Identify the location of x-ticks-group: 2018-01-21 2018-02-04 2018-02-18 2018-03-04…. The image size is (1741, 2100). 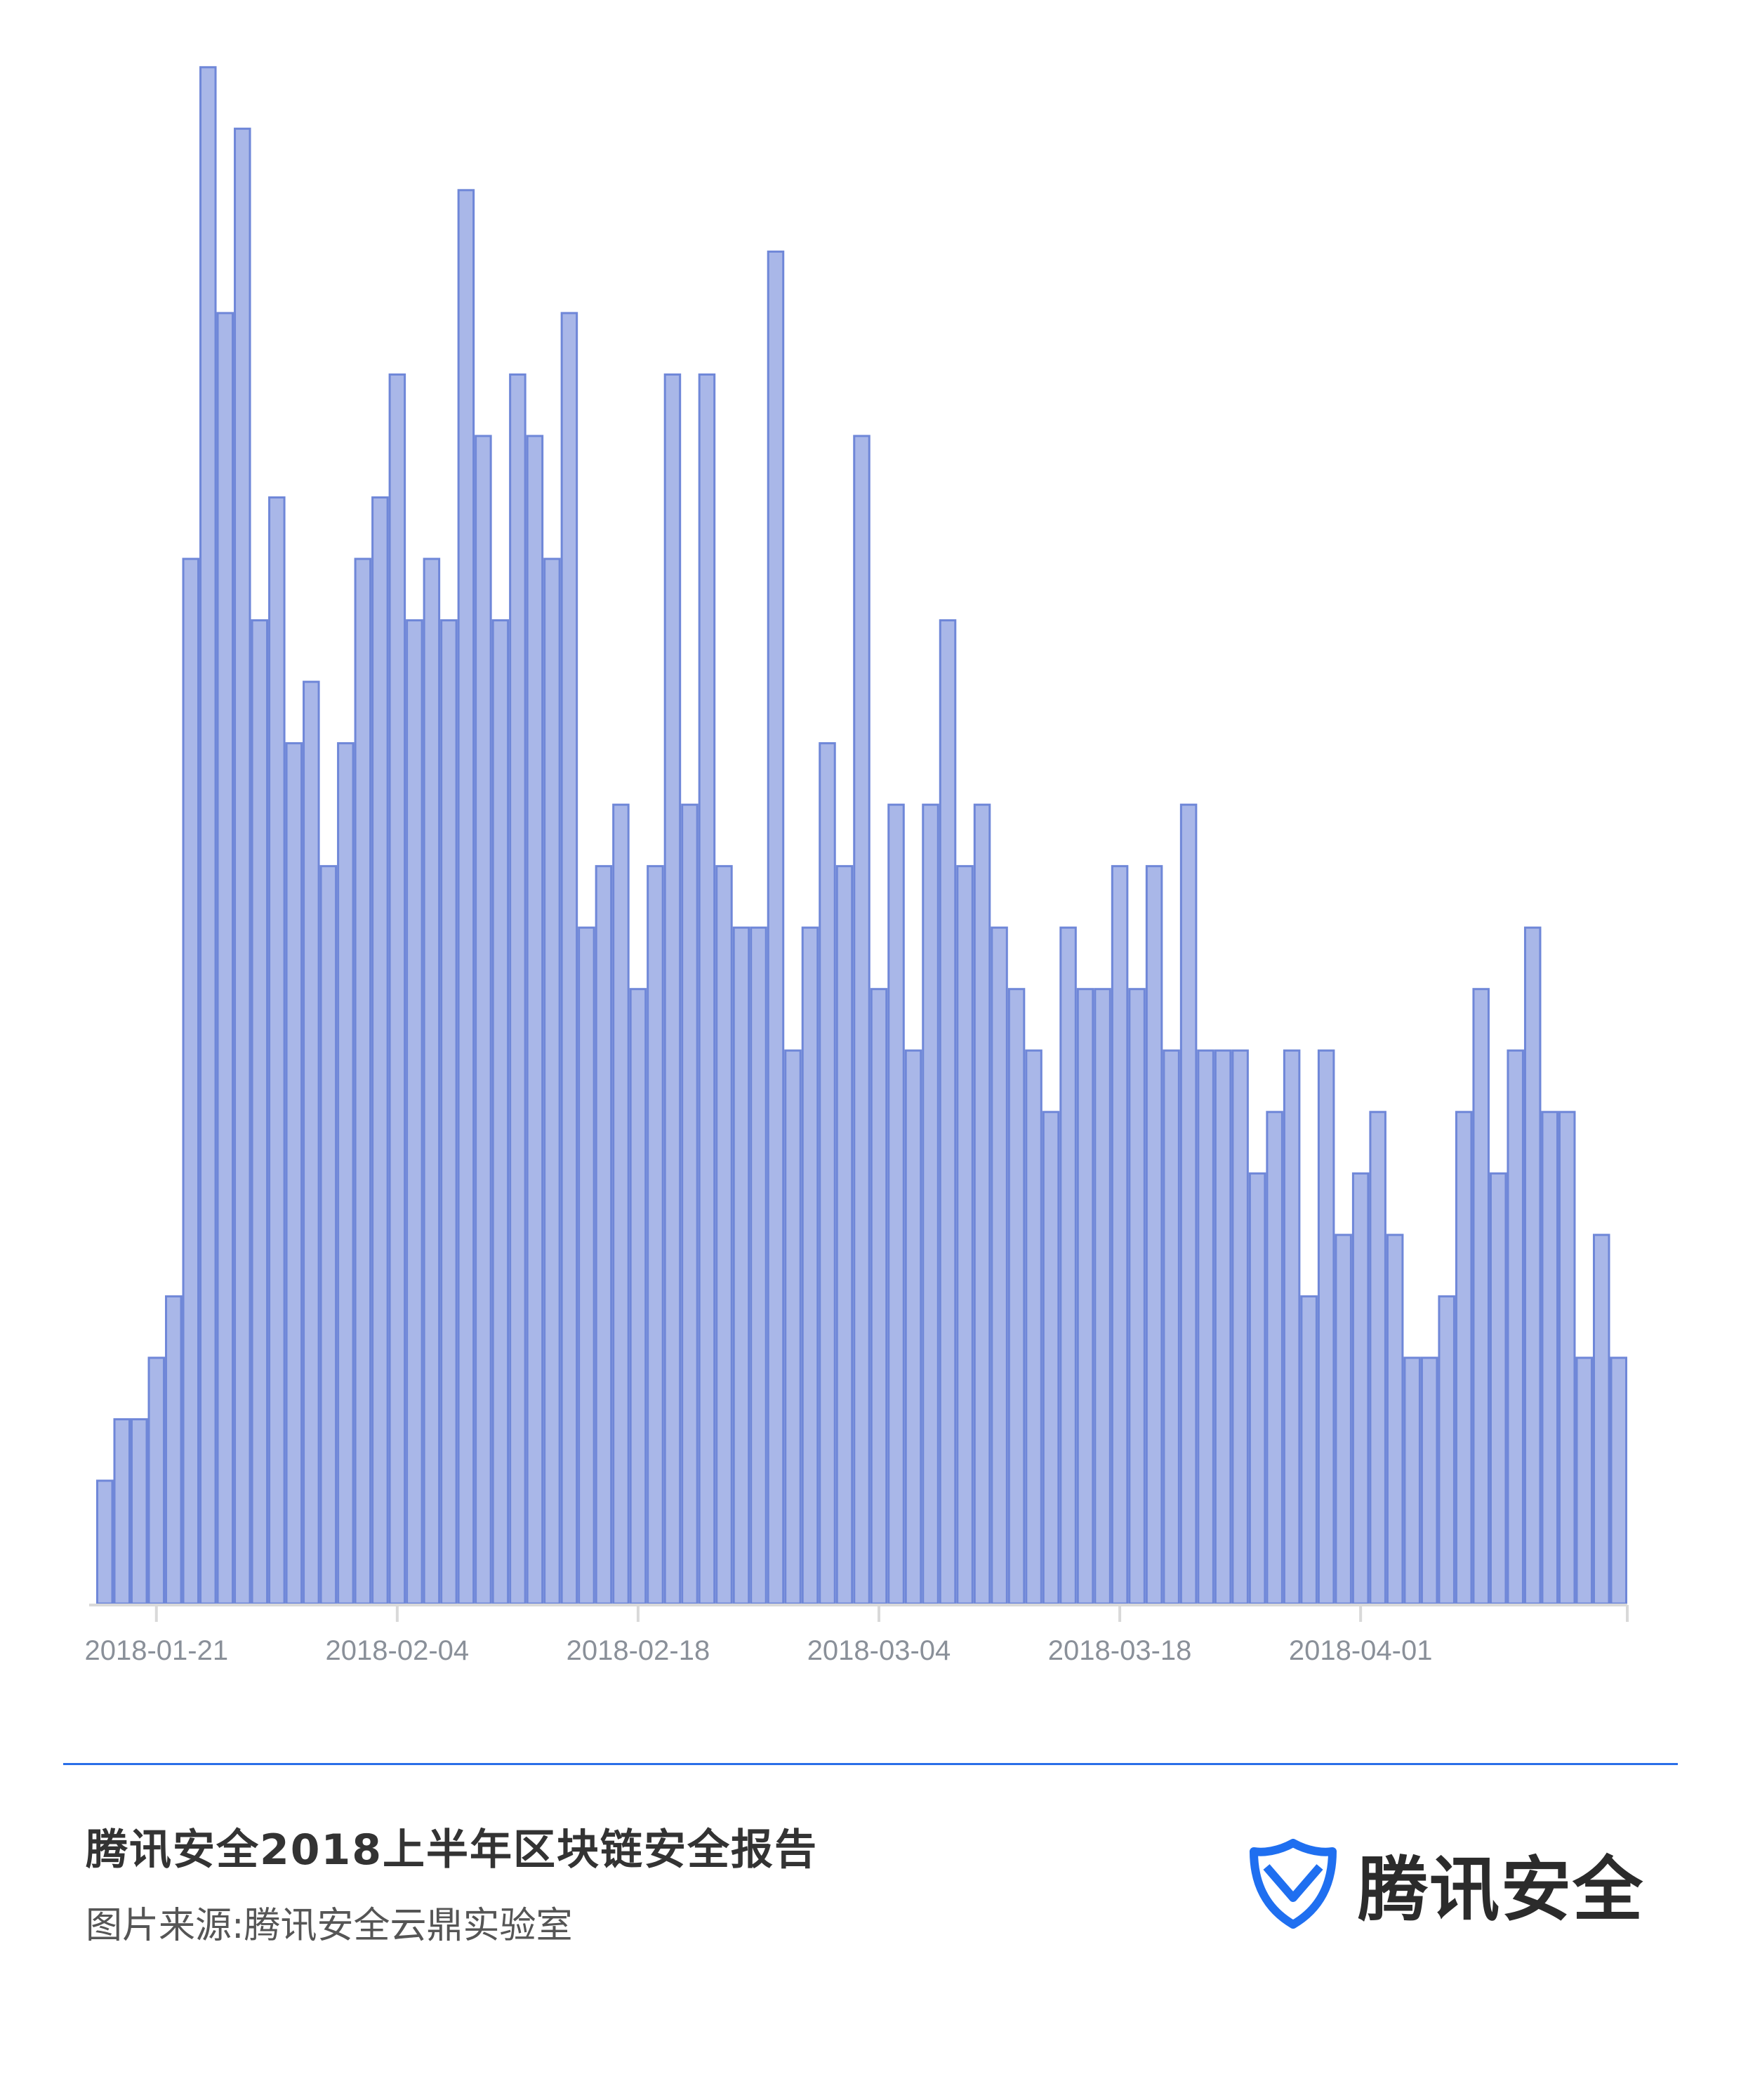
(856, 1635).